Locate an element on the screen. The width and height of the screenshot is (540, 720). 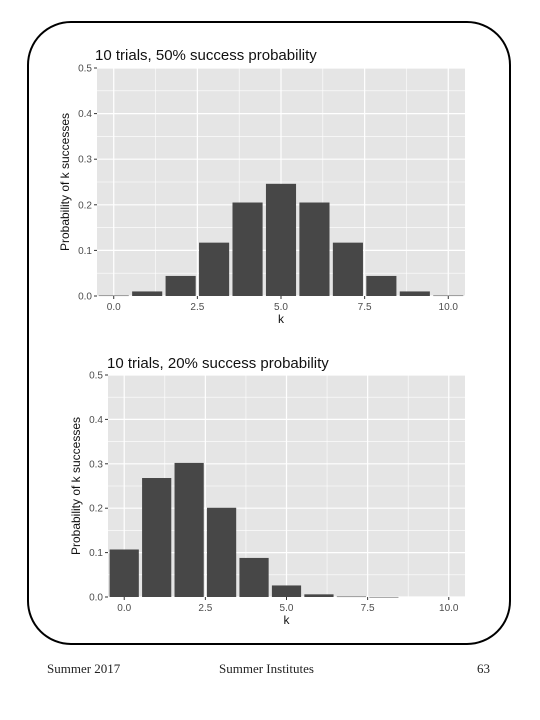
bar-k9 is located at coordinates (414, 293).